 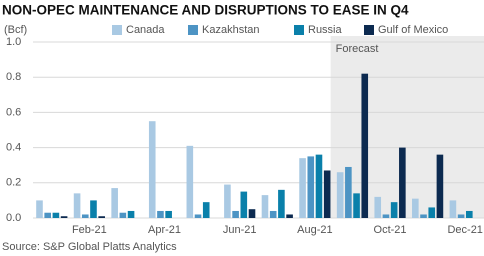 What do you see at coordinates (314, 230) in the screenshot?
I see `x-tick-label: Aug-21` at bounding box center [314, 230].